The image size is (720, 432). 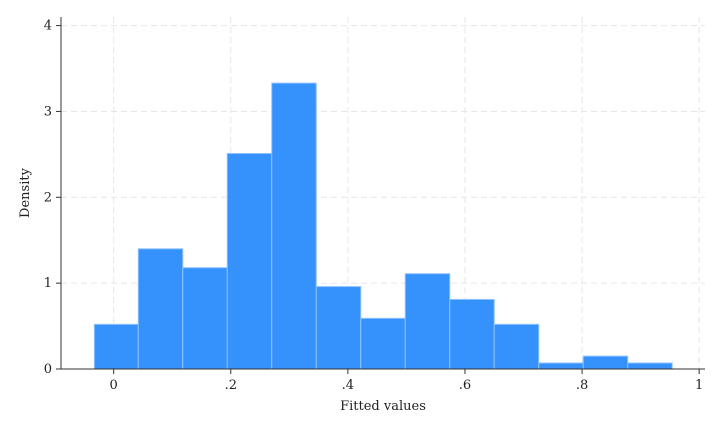 I want to click on x-tick-label: 0, so click(x=114, y=385).